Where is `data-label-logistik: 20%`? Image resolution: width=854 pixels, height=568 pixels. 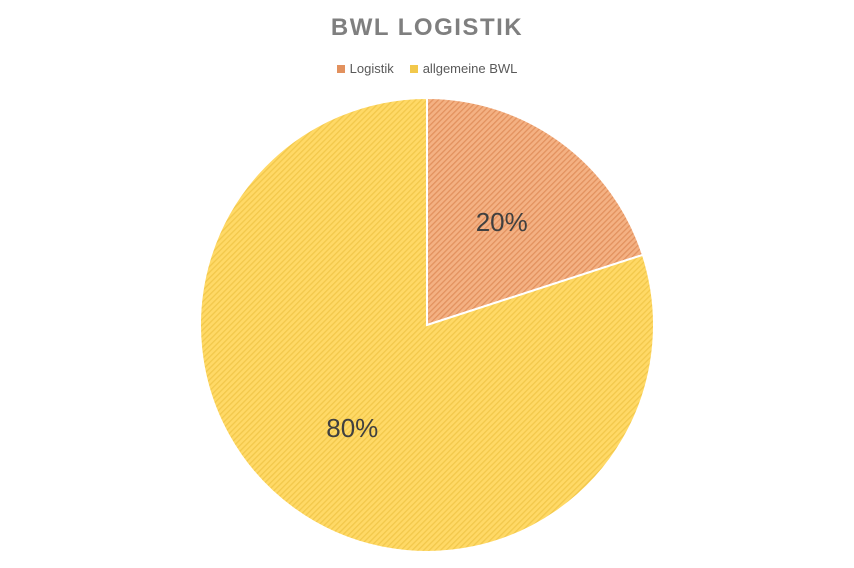
data-label-logistik: 20% is located at coordinates (502, 222).